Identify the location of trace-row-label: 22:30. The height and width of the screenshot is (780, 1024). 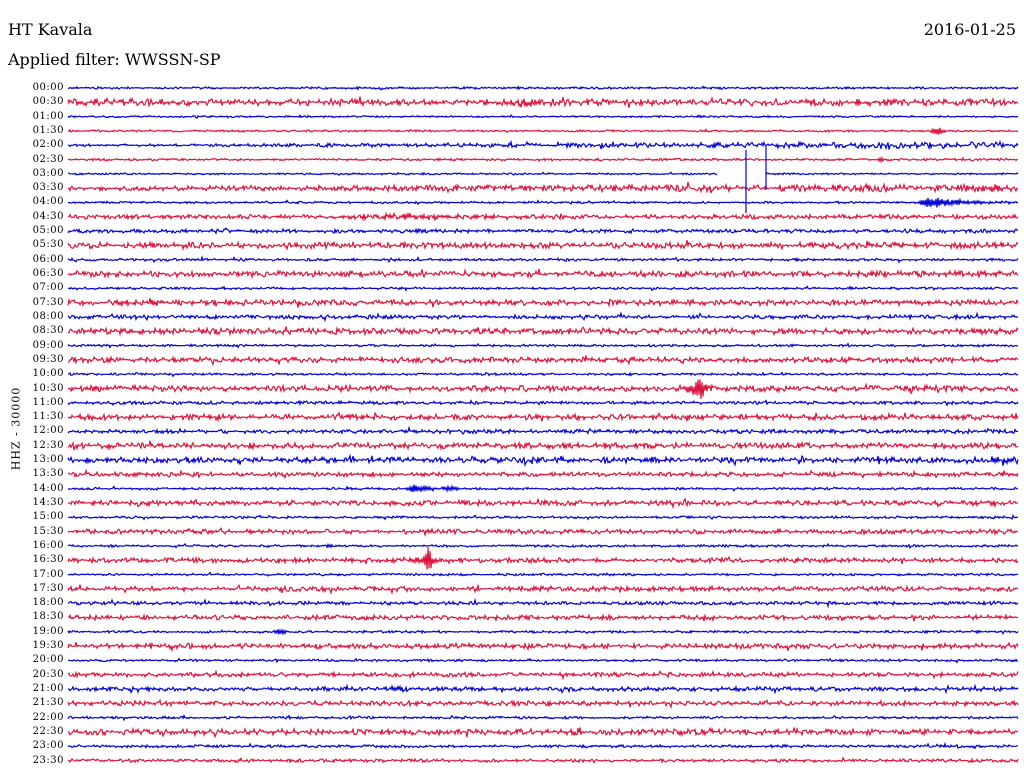
(48, 731).